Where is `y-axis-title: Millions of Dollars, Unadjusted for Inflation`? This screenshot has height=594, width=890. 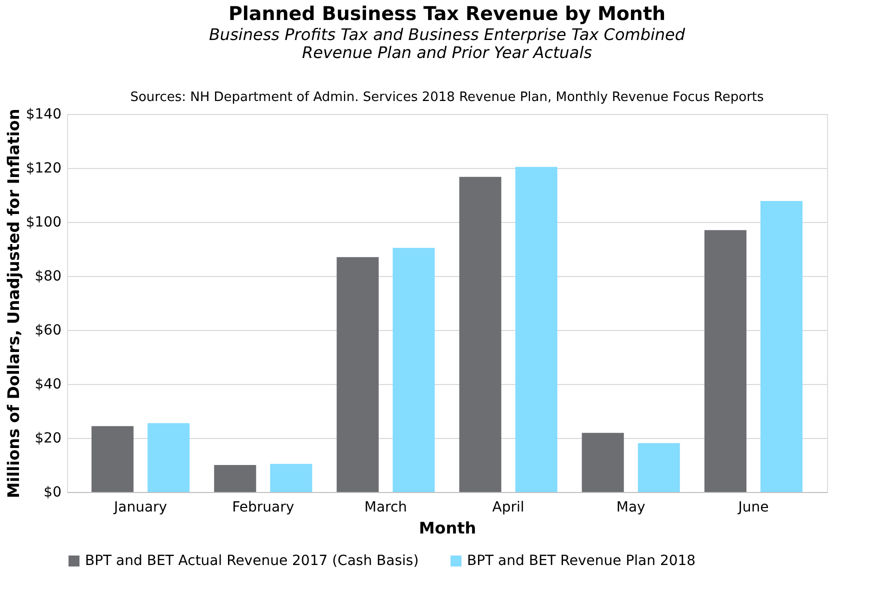
y-axis-title: Millions of Dollars, Unadjusted for Inflation is located at coordinates (13, 303).